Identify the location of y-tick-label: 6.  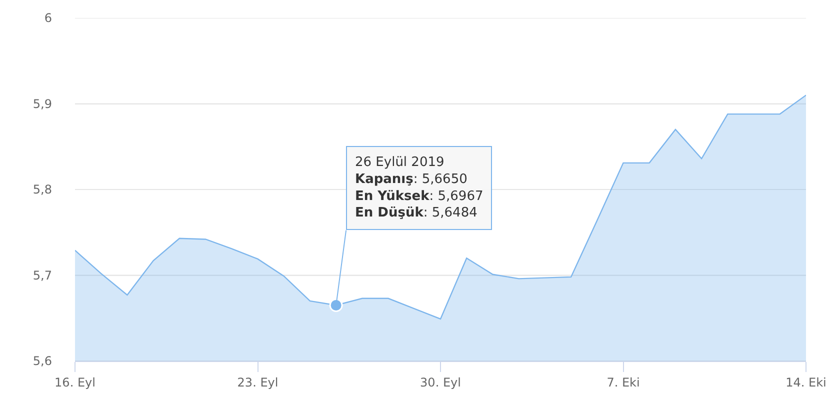
(48, 18).